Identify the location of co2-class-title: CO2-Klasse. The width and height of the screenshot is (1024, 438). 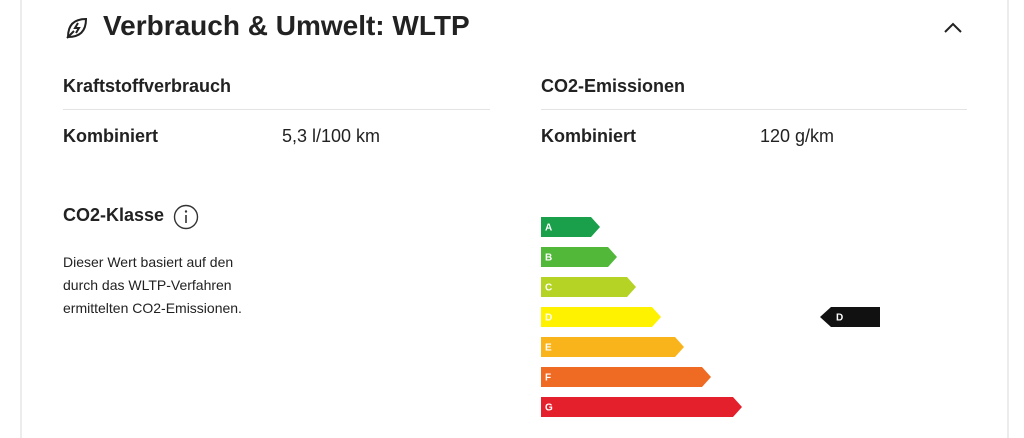
(114, 215).